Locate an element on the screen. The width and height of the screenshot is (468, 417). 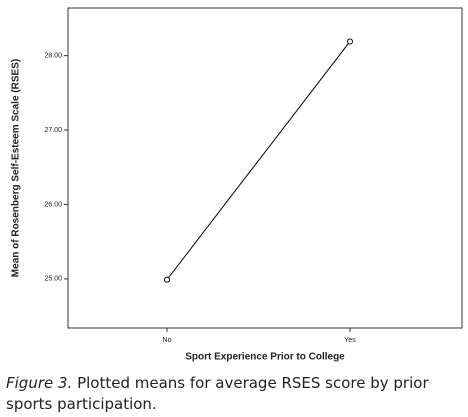
x-tick-label: No is located at coordinates (167, 340).